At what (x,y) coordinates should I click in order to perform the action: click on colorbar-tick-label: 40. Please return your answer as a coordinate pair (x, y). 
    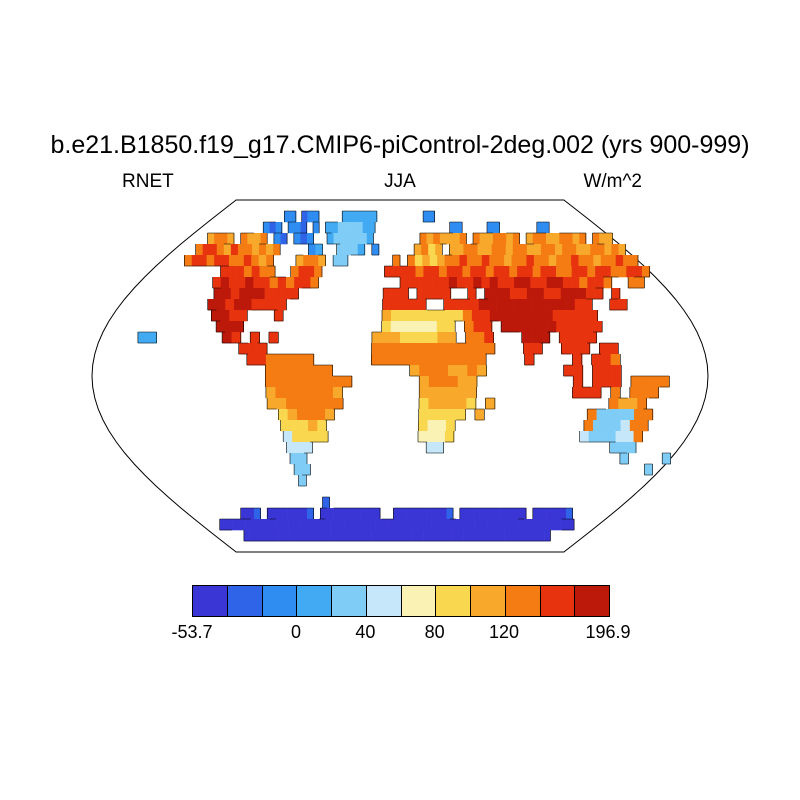
    Looking at the image, I should click on (365, 632).